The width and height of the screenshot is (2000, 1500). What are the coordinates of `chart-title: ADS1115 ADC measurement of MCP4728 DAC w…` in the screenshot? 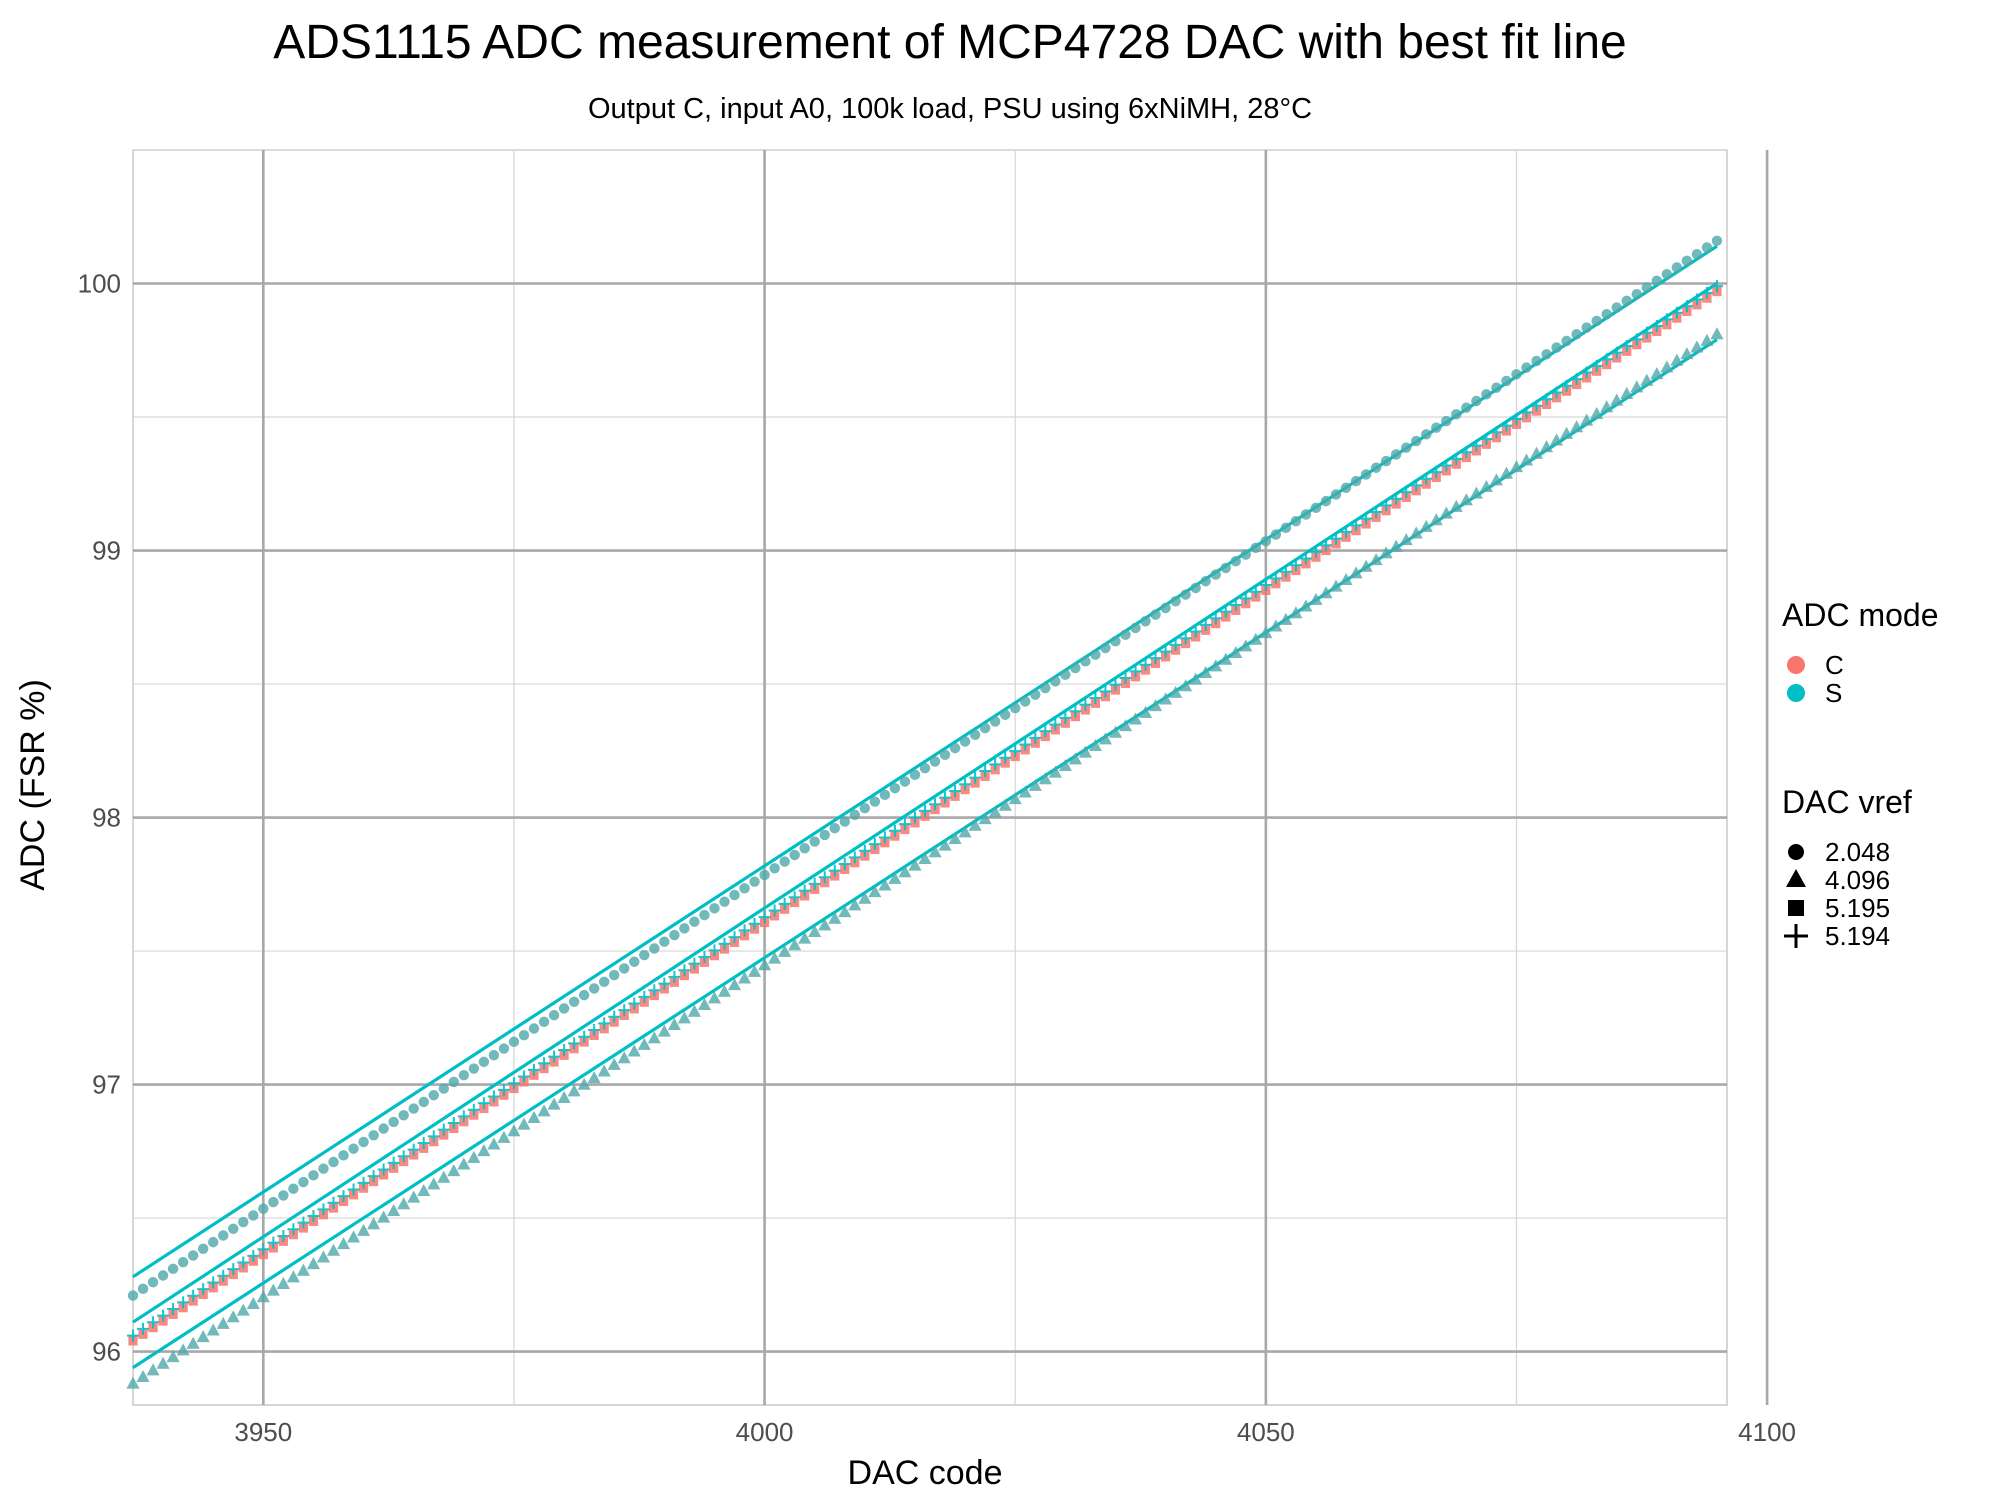 It's located at (950, 42).